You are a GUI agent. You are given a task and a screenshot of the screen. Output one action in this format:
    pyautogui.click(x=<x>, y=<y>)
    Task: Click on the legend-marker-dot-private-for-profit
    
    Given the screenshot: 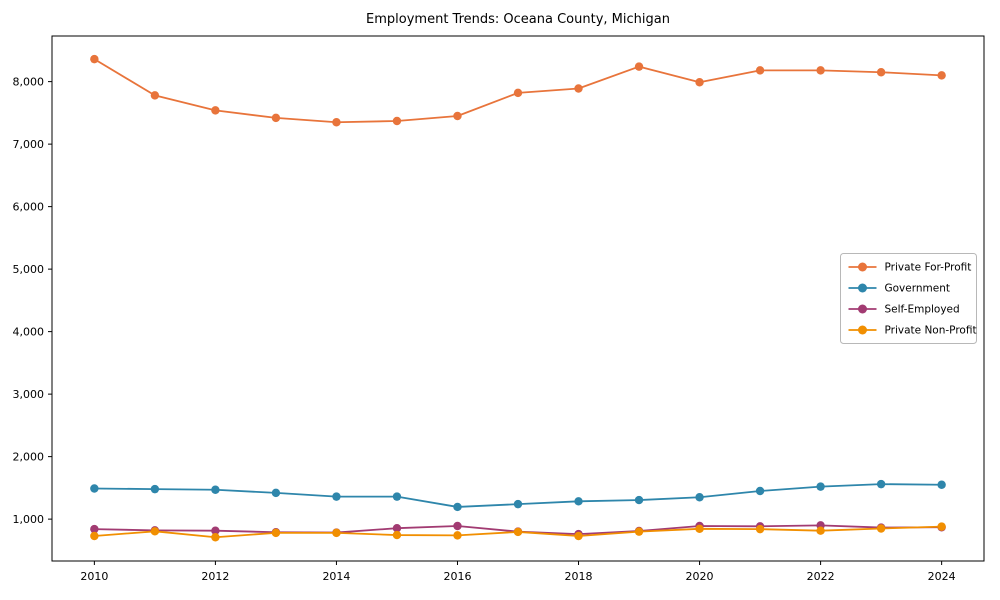 What is the action you would take?
    pyautogui.click(x=862, y=267)
    